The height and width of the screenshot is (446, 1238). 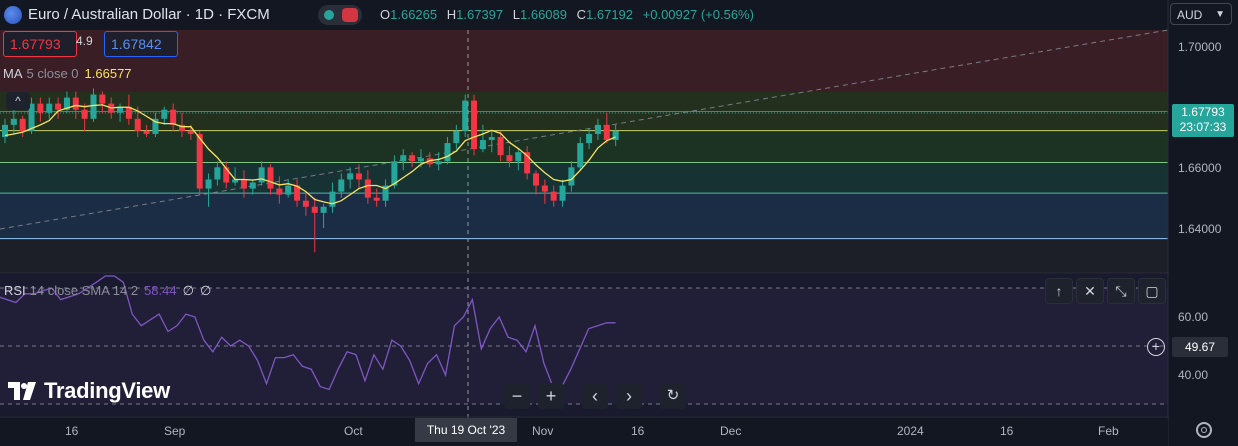 What do you see at coordinates (698, 14) in the screenshot?
I see `change-value: +0.00927 (+0.56%)` at bounding box center [698, 14].